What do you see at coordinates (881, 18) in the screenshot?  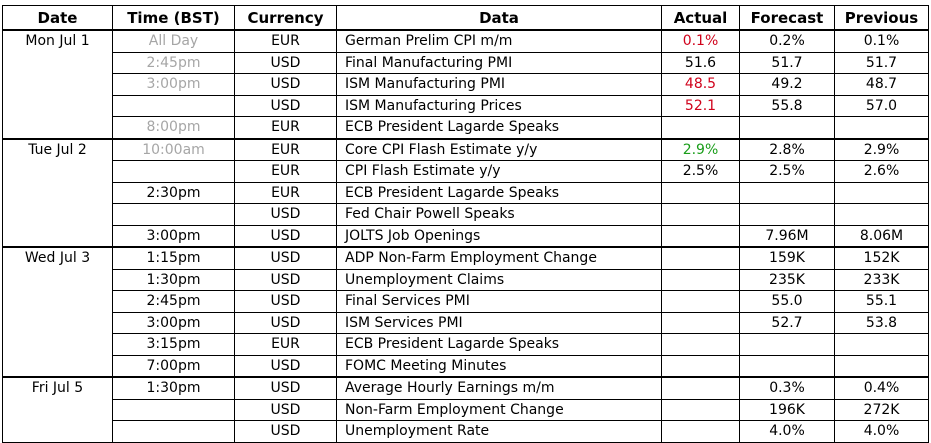 I see `header-previous: Previous` at bounding box center [881, 18].